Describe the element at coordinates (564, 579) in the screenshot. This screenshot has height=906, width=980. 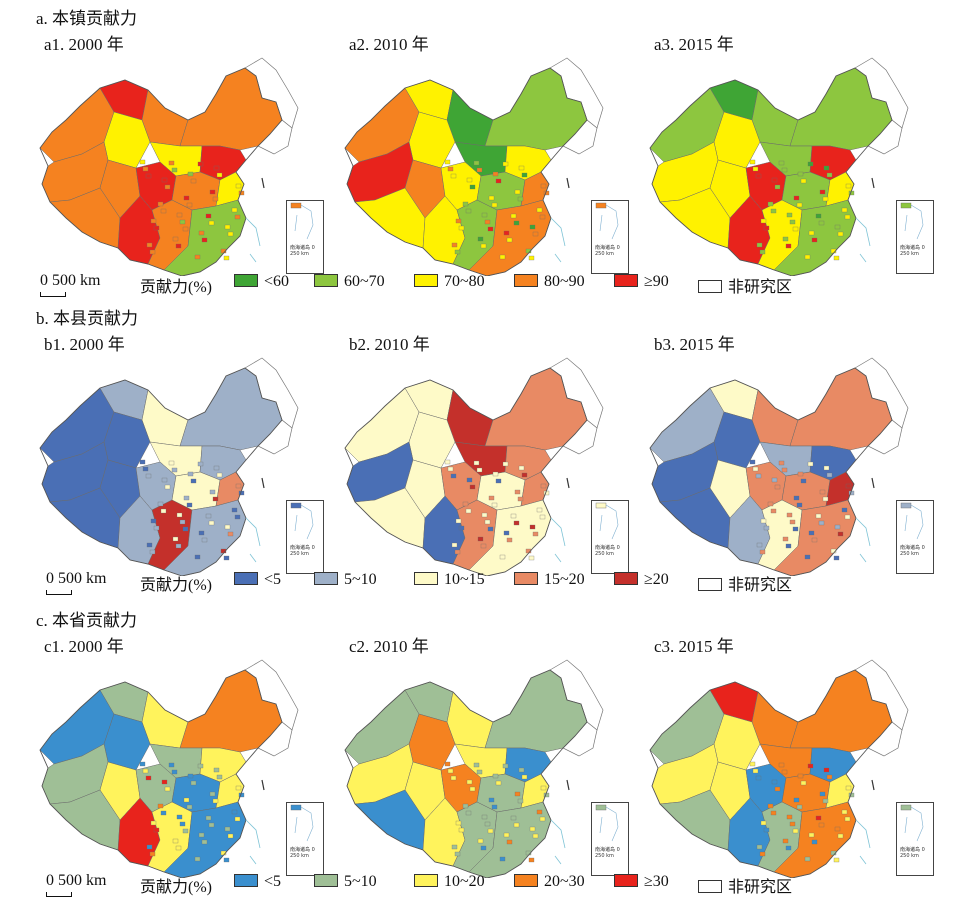
I see `legend-label: 15~20` at that location.